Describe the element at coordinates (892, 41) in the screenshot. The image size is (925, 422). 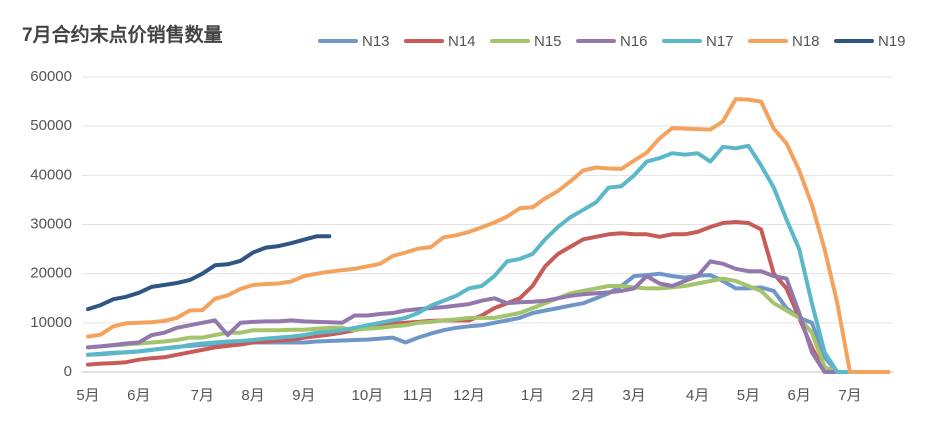
I see `legend-label: N19` at that location.